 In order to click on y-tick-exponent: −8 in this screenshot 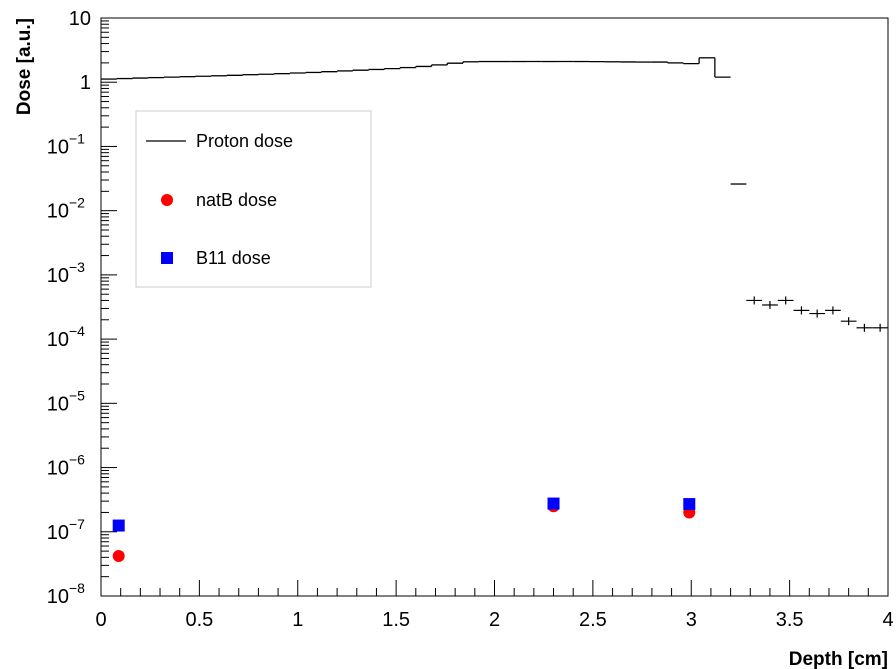, I will do `click(77, 588)`.